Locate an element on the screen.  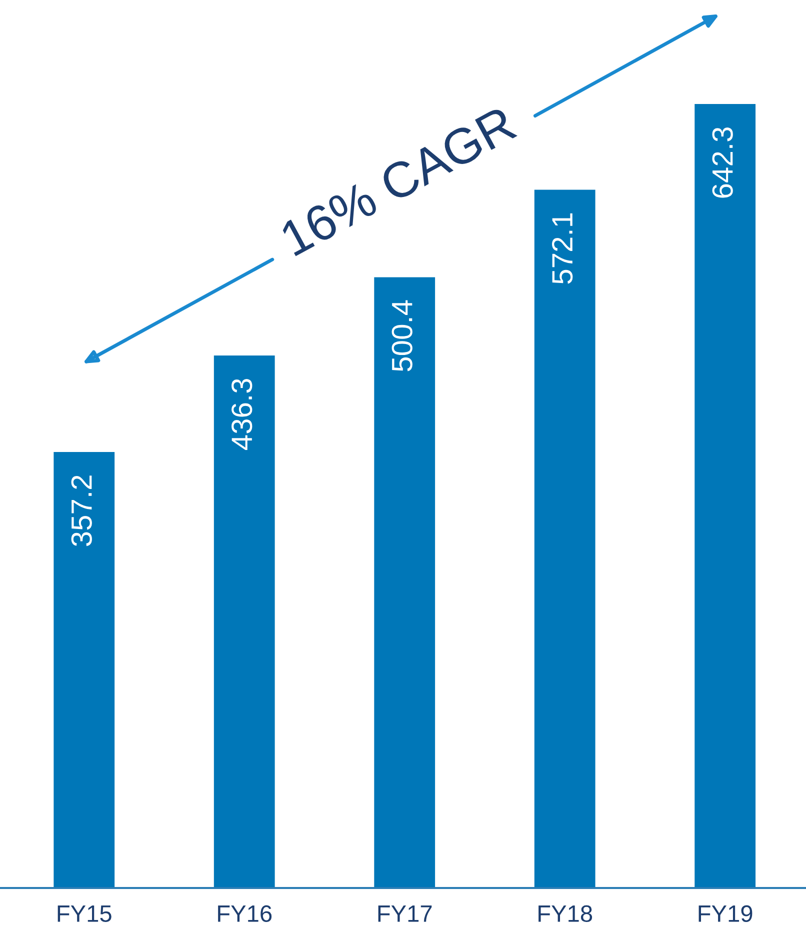
data-label: 436.3 is located at coordinates (242, 414).